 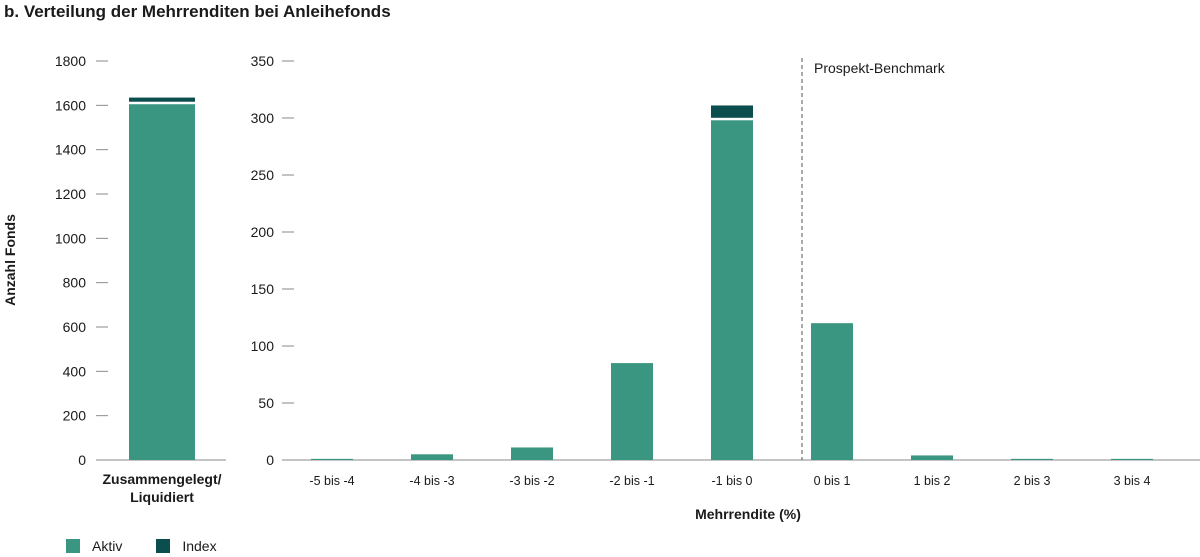 What do you see at coordinates (75, 371) in the screenshot?
I see `y-tick-label-left: 400` at bounding box center [75, 371].